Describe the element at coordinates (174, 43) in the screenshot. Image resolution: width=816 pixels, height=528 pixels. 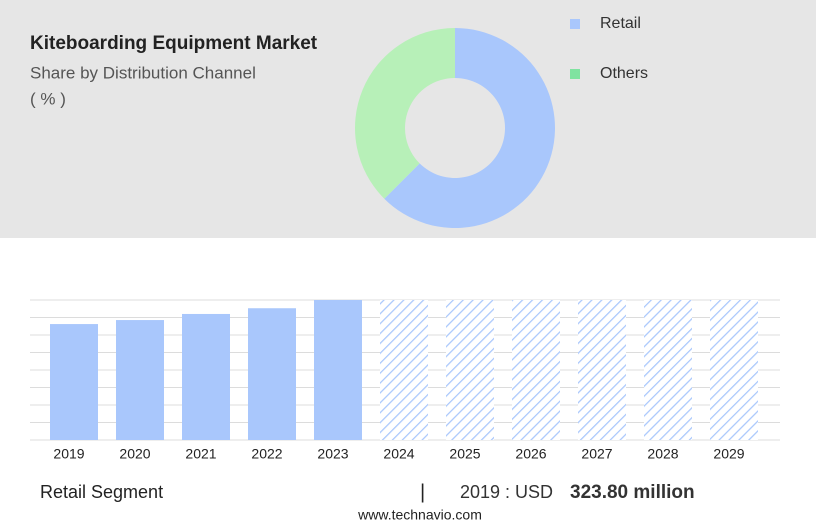
I see `chart-title: Kiteboarding Equipment Market` at that location.